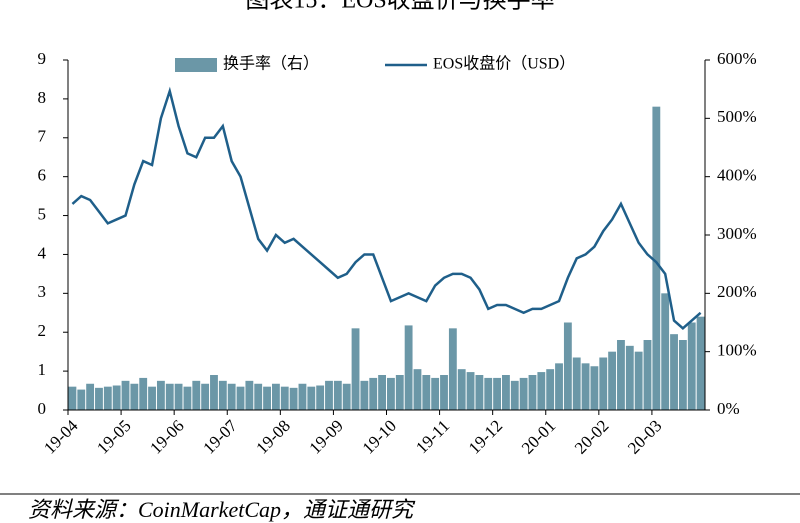  Describe the element at coordinates (728, 408) in the screenshot. I see `y2-tick-label: 0%` at that location.